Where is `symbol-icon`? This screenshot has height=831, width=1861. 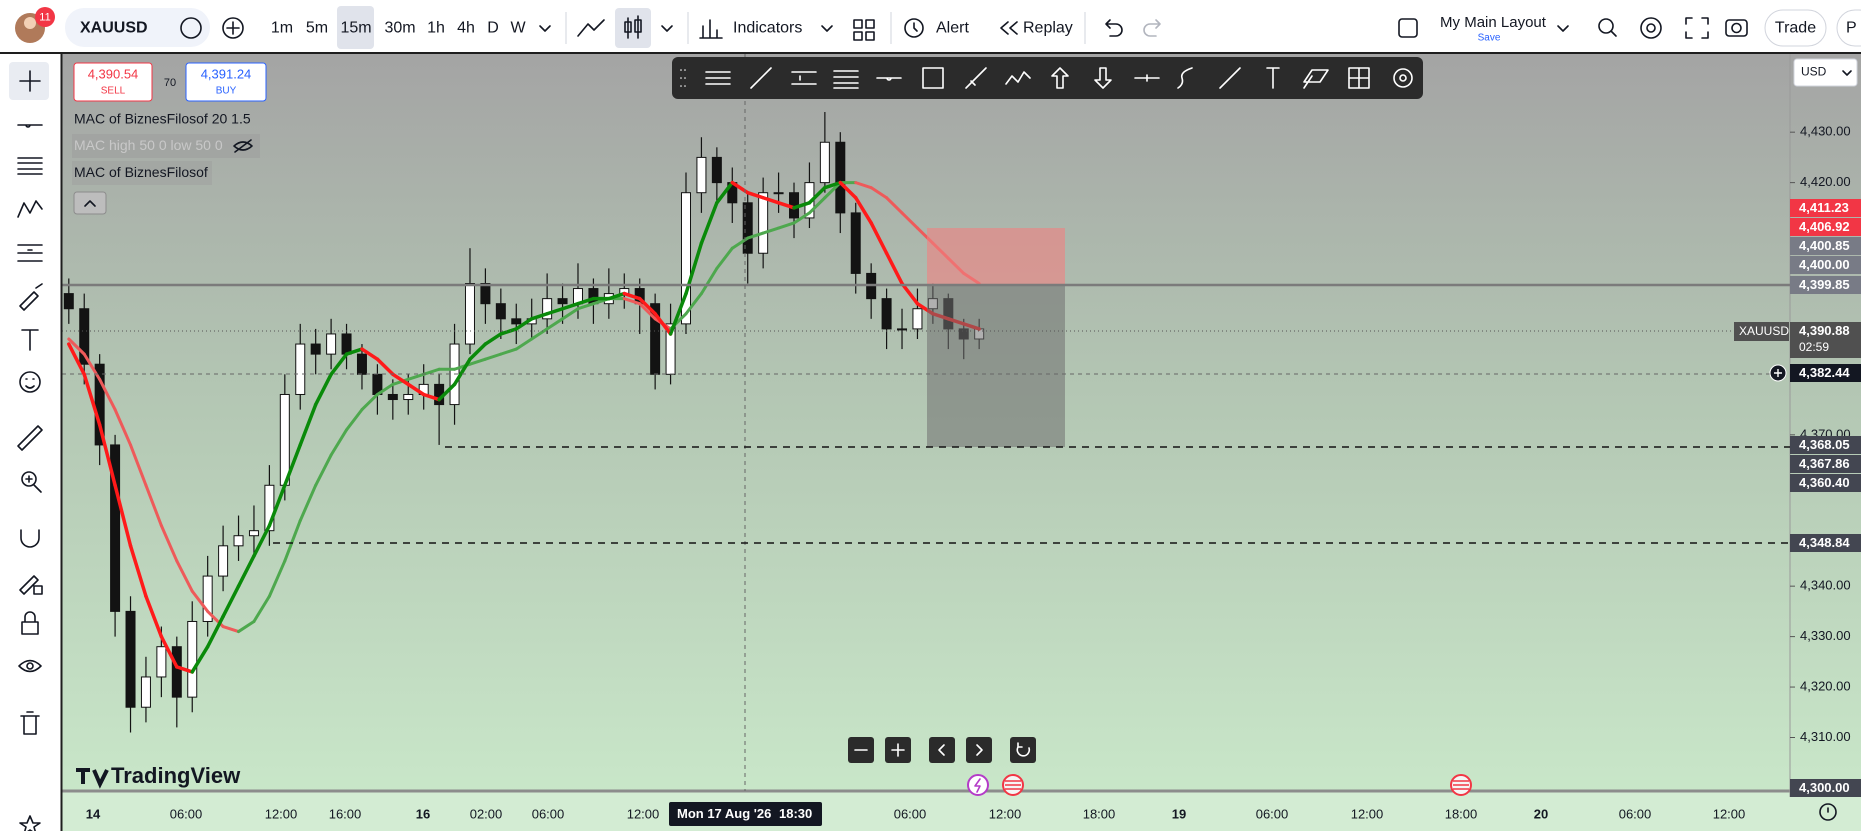 symbol-icon is located at coordinates (191, 28).